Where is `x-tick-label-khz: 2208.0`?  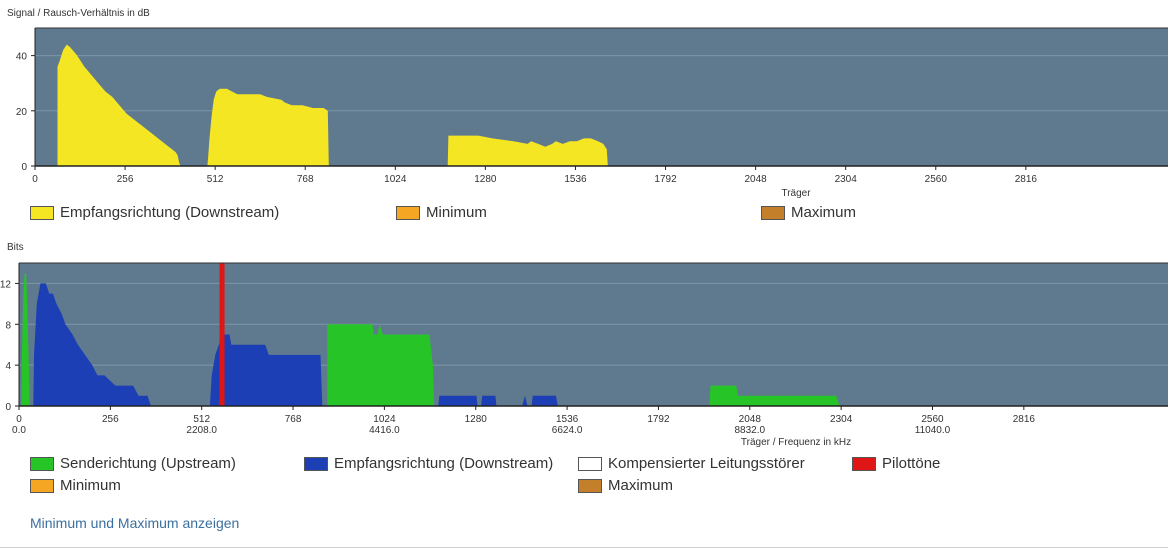
x-tick-label-khz: 2208.0 is located at coordinates (201, 430).